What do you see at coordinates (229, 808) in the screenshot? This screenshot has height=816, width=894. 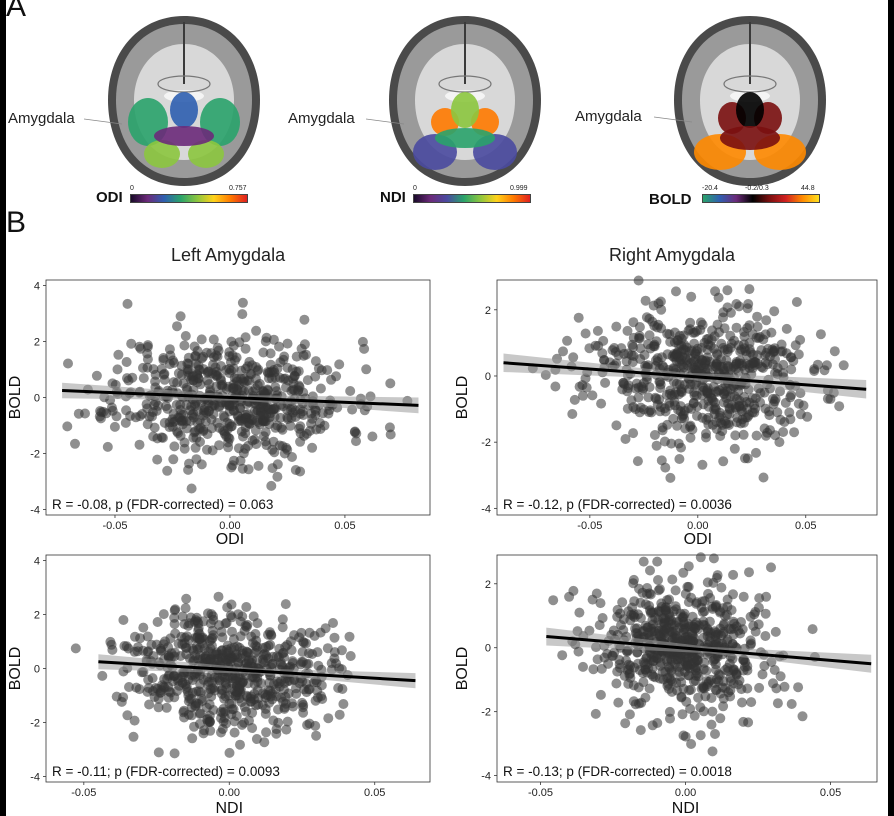 I see `x-axis-label: NDI` at bounding box center [229, 808].